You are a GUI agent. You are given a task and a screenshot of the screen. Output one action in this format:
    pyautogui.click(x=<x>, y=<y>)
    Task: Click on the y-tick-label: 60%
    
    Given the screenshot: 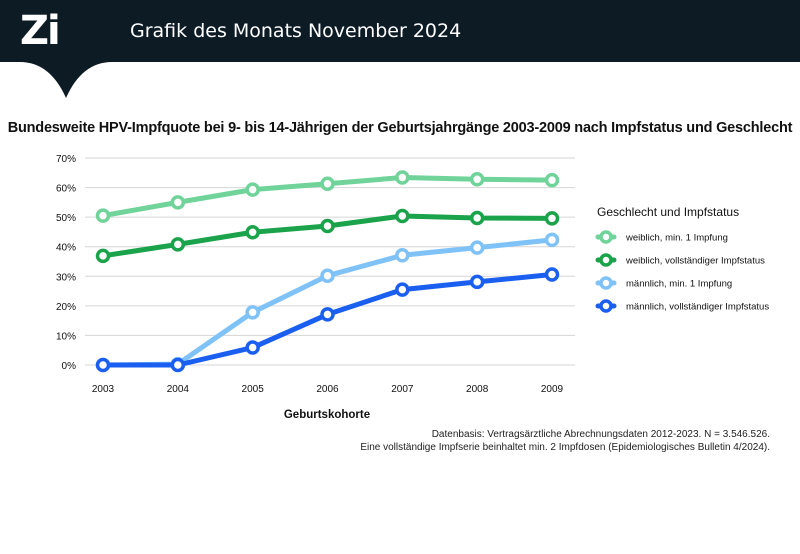 What is the action you would take?
    pyautogui.click(x=66, y=189)
    